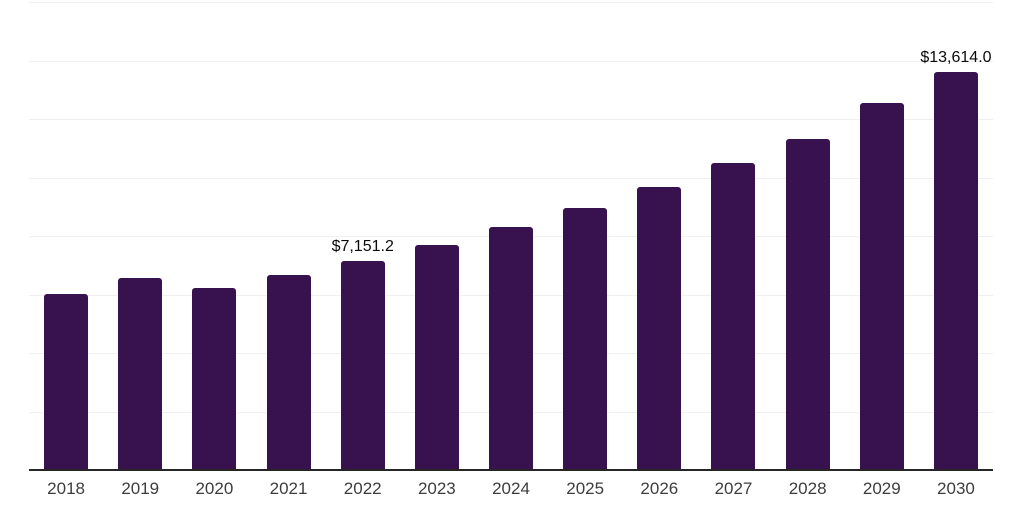 The height and width of the screenshot is (512, 1024). What do you see at coordinates (214, 488) in the screenshot?
I see `x-axis-tick-label: 2020` at bounding box center [214, 488].